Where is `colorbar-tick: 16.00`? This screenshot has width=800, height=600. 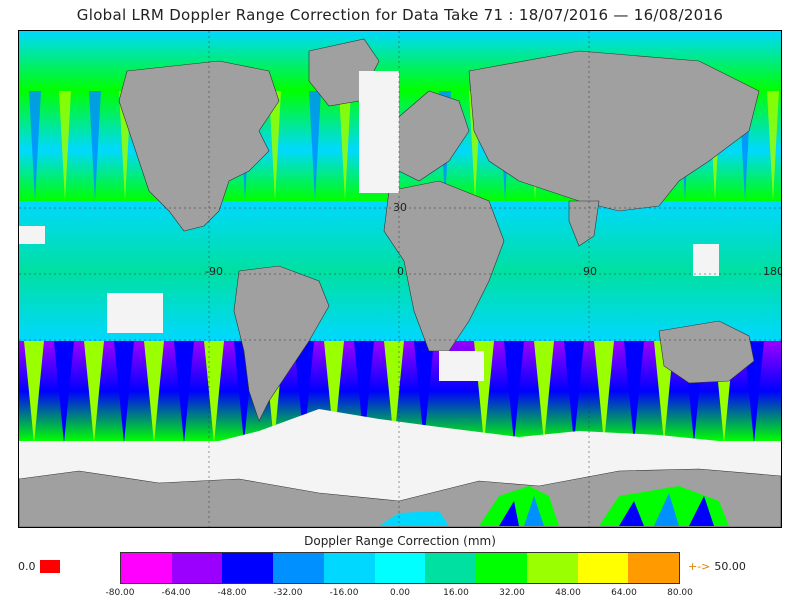 colorbar-tick: 16.00 is located at coordinates (456, 593).